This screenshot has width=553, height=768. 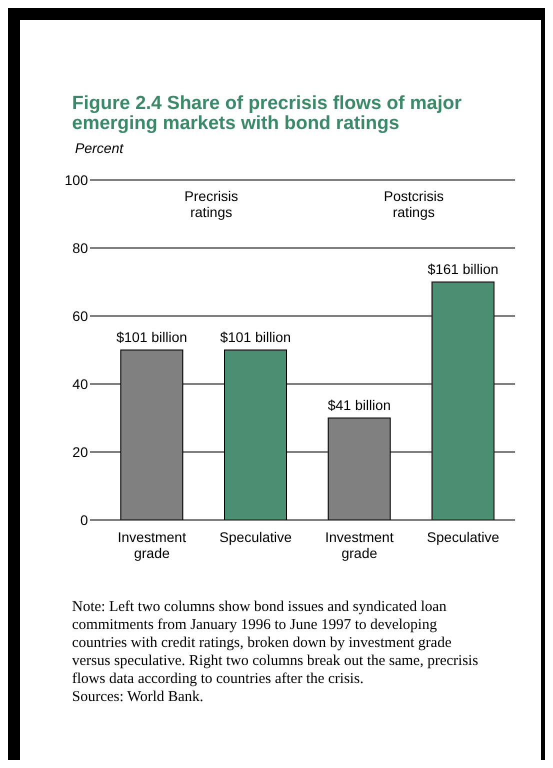 What do you see at coordinates (99, 148) in the screenshot?
I see `y-axis-title: Percent` at bounding box center [99, 148].